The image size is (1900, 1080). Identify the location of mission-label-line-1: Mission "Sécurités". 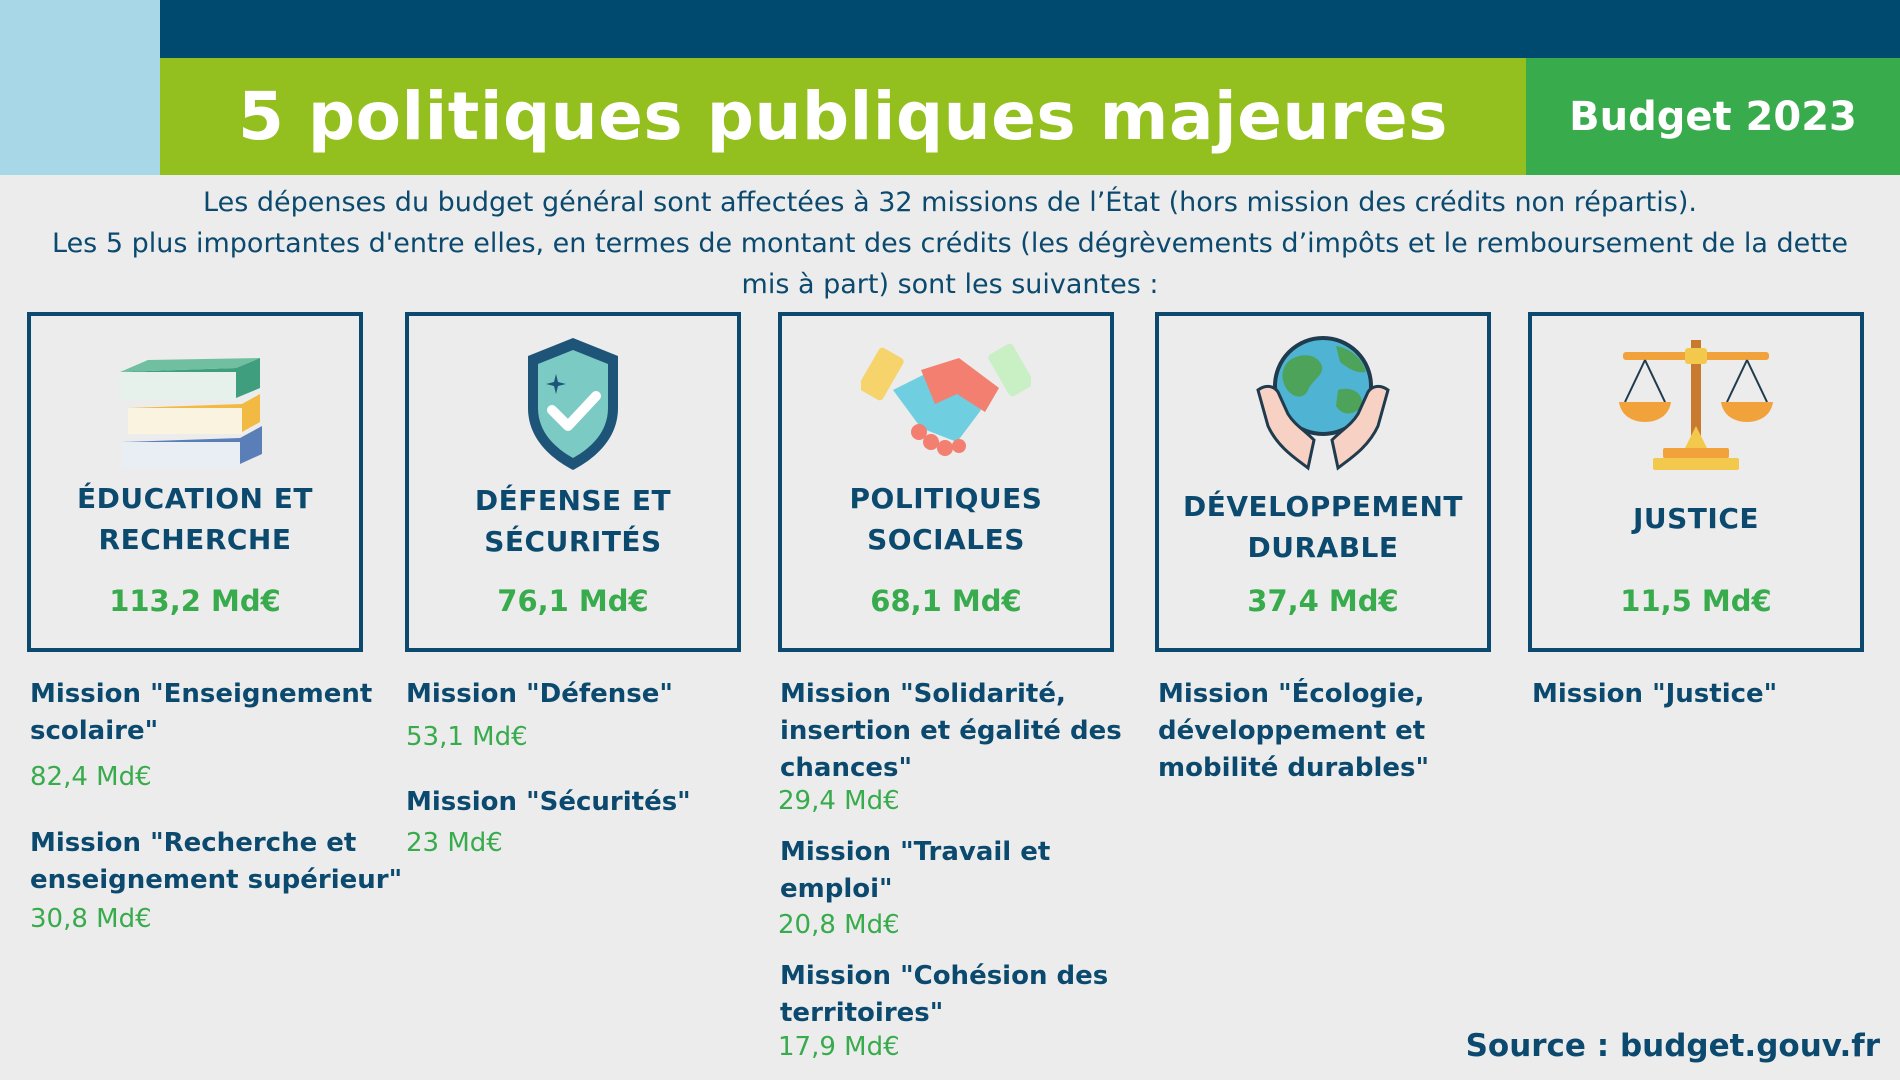
(548, 802).